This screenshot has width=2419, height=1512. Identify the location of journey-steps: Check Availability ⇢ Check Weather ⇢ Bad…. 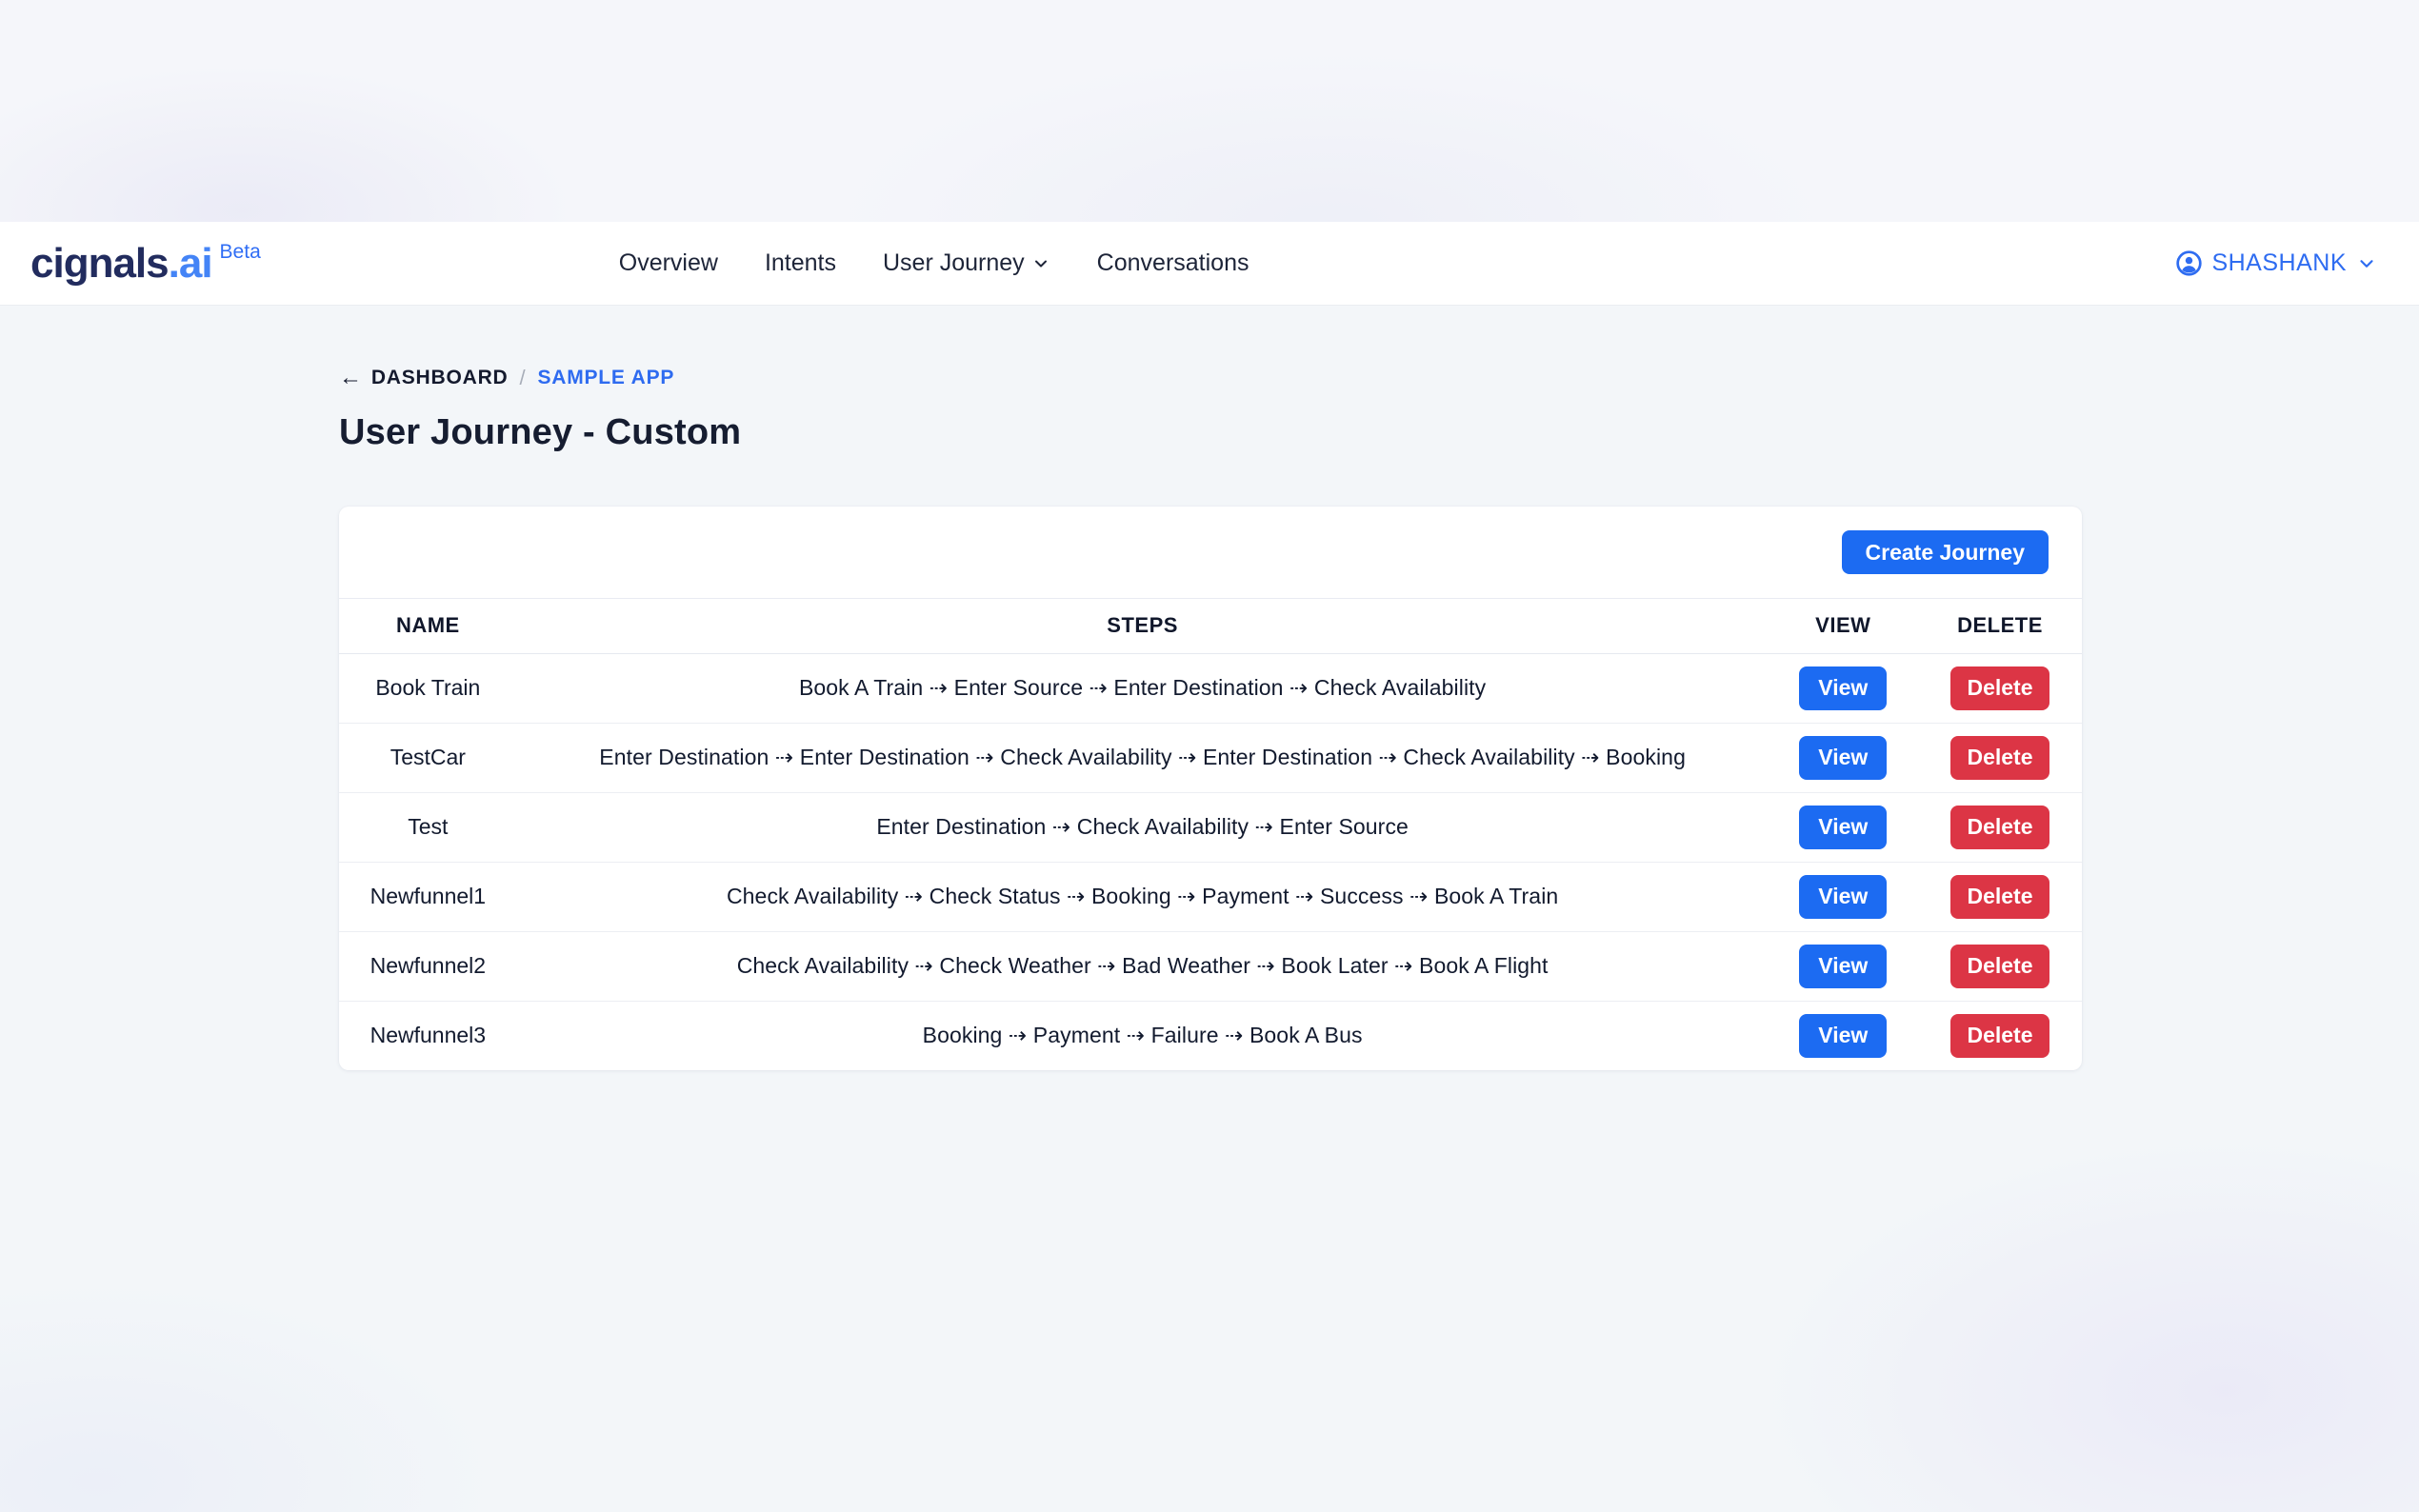
(1142, 966).